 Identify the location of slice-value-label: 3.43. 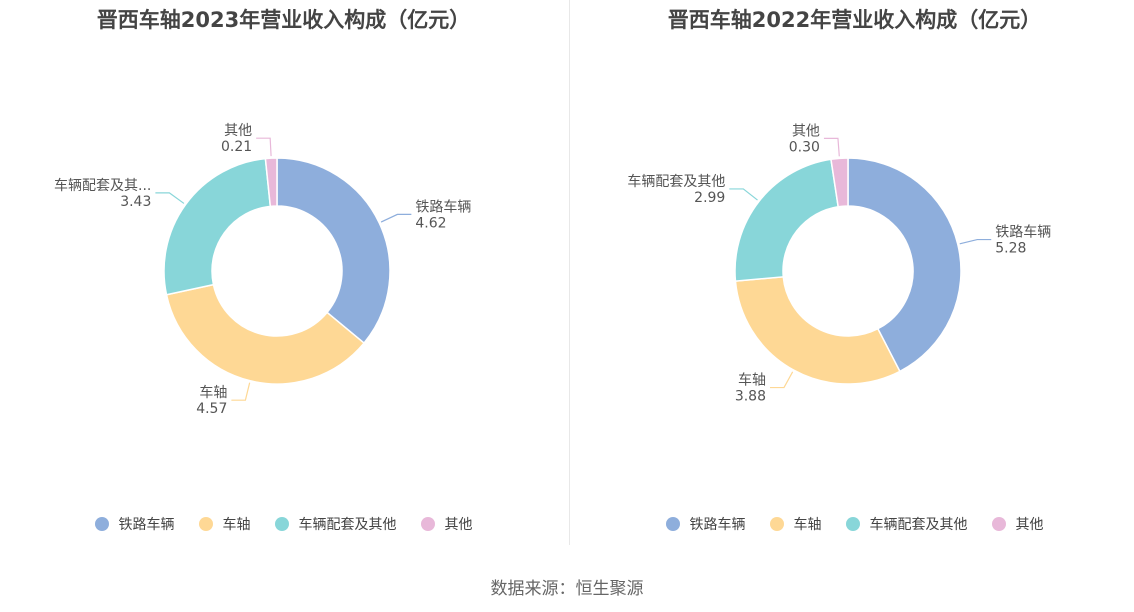
(135, 202).